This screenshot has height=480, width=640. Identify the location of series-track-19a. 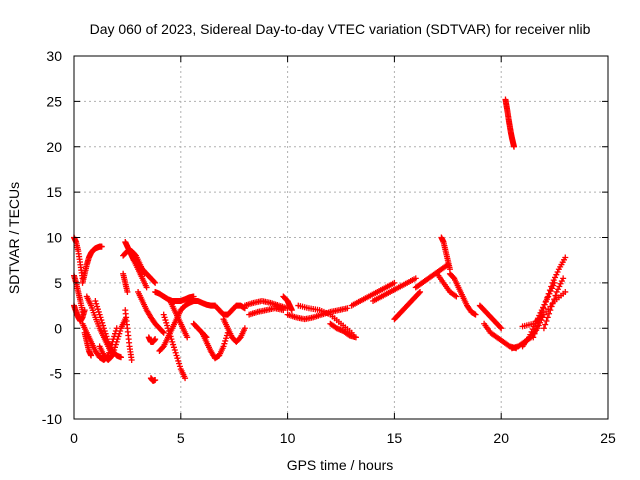
(490, 317).